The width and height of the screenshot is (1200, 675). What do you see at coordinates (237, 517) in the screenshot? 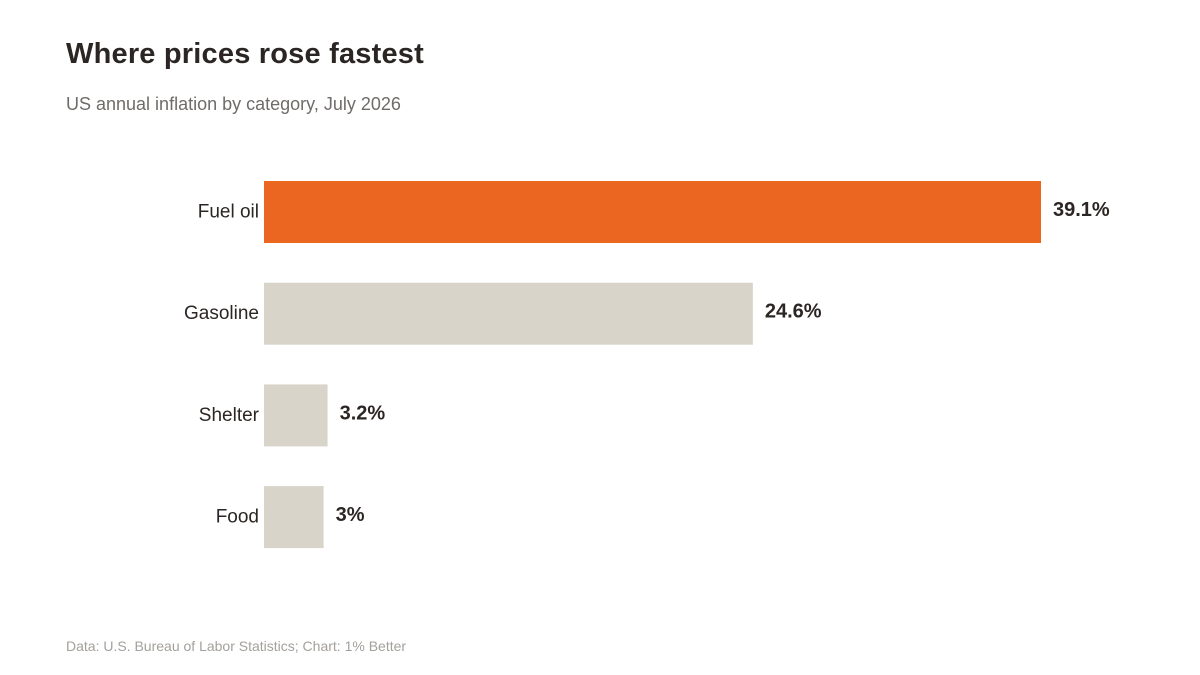
I see `category-label: Food` at bounding box center [237, 517].